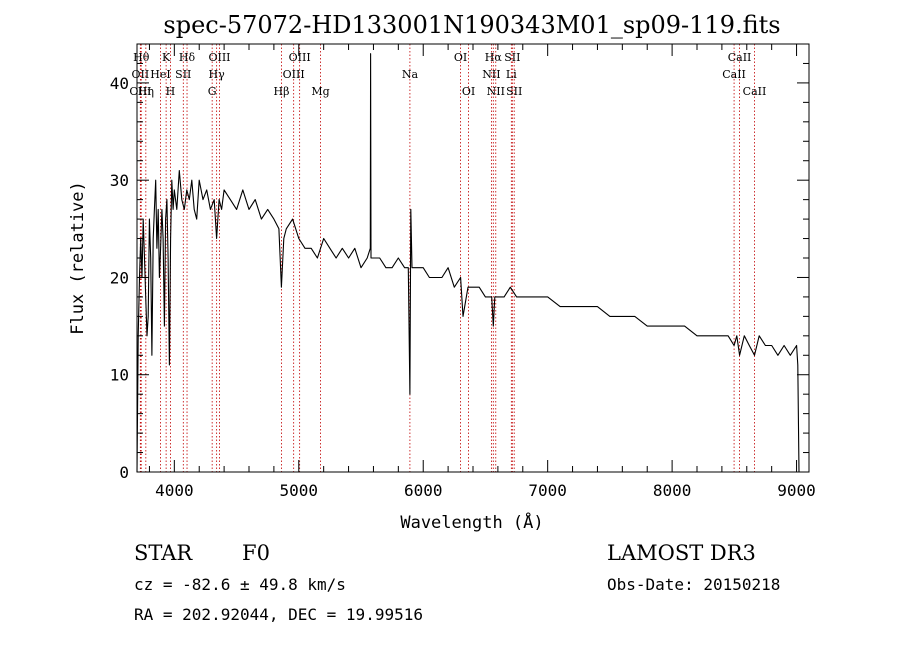 The width and height of the screenshot is (900, 649). Describe the element at coordinates (141, 57) in the screenshot. I see `line-marker-label: Hθ` at that location.